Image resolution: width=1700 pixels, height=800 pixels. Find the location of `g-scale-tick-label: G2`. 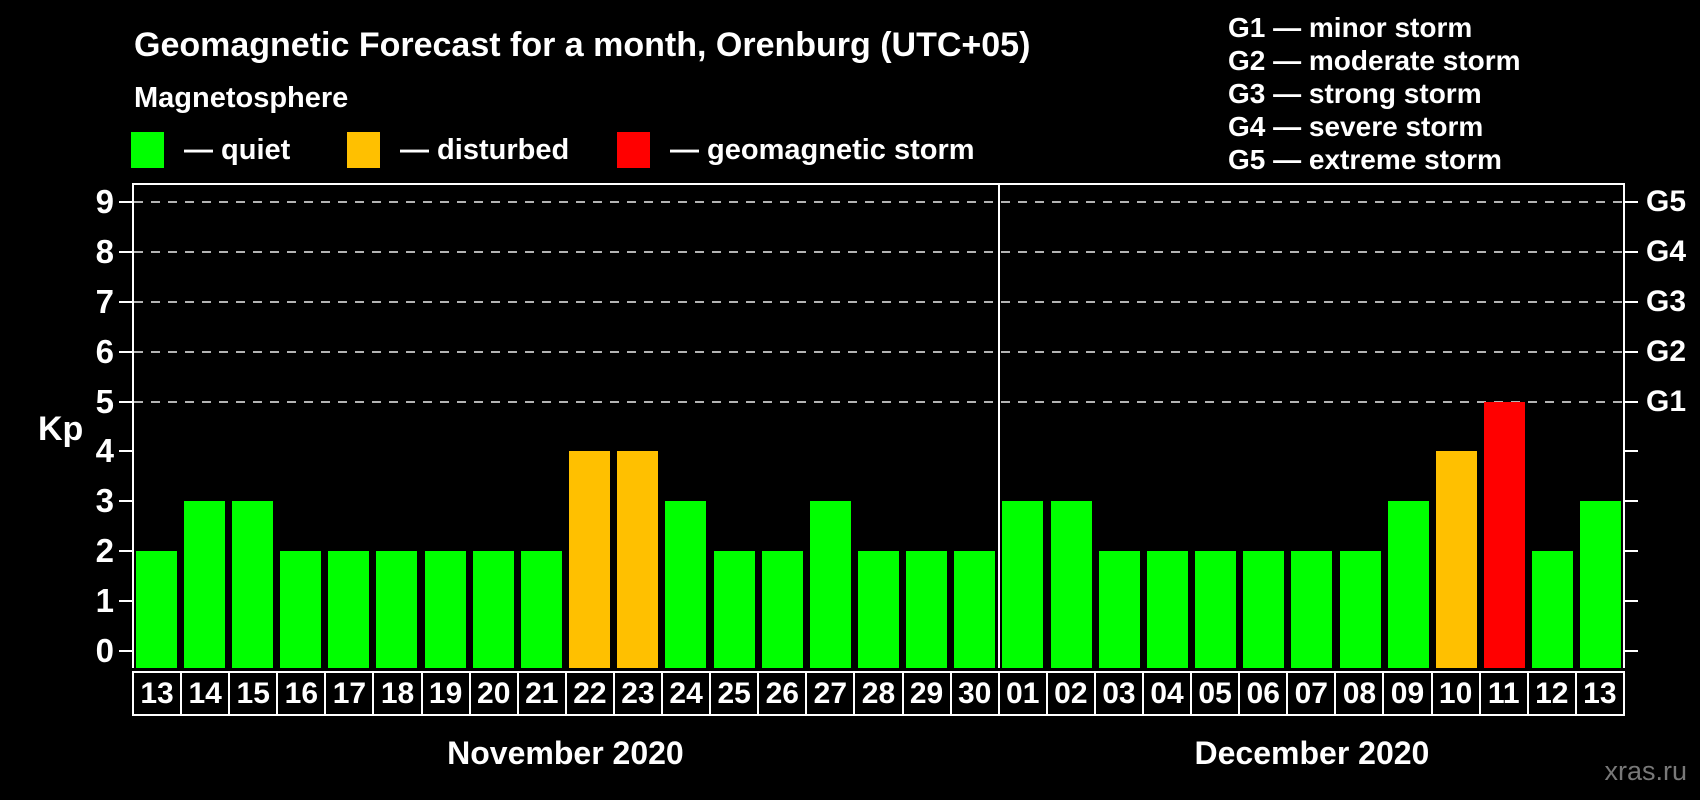

g-scale-tick-label: G2 is located at coordinates (1666, 351).